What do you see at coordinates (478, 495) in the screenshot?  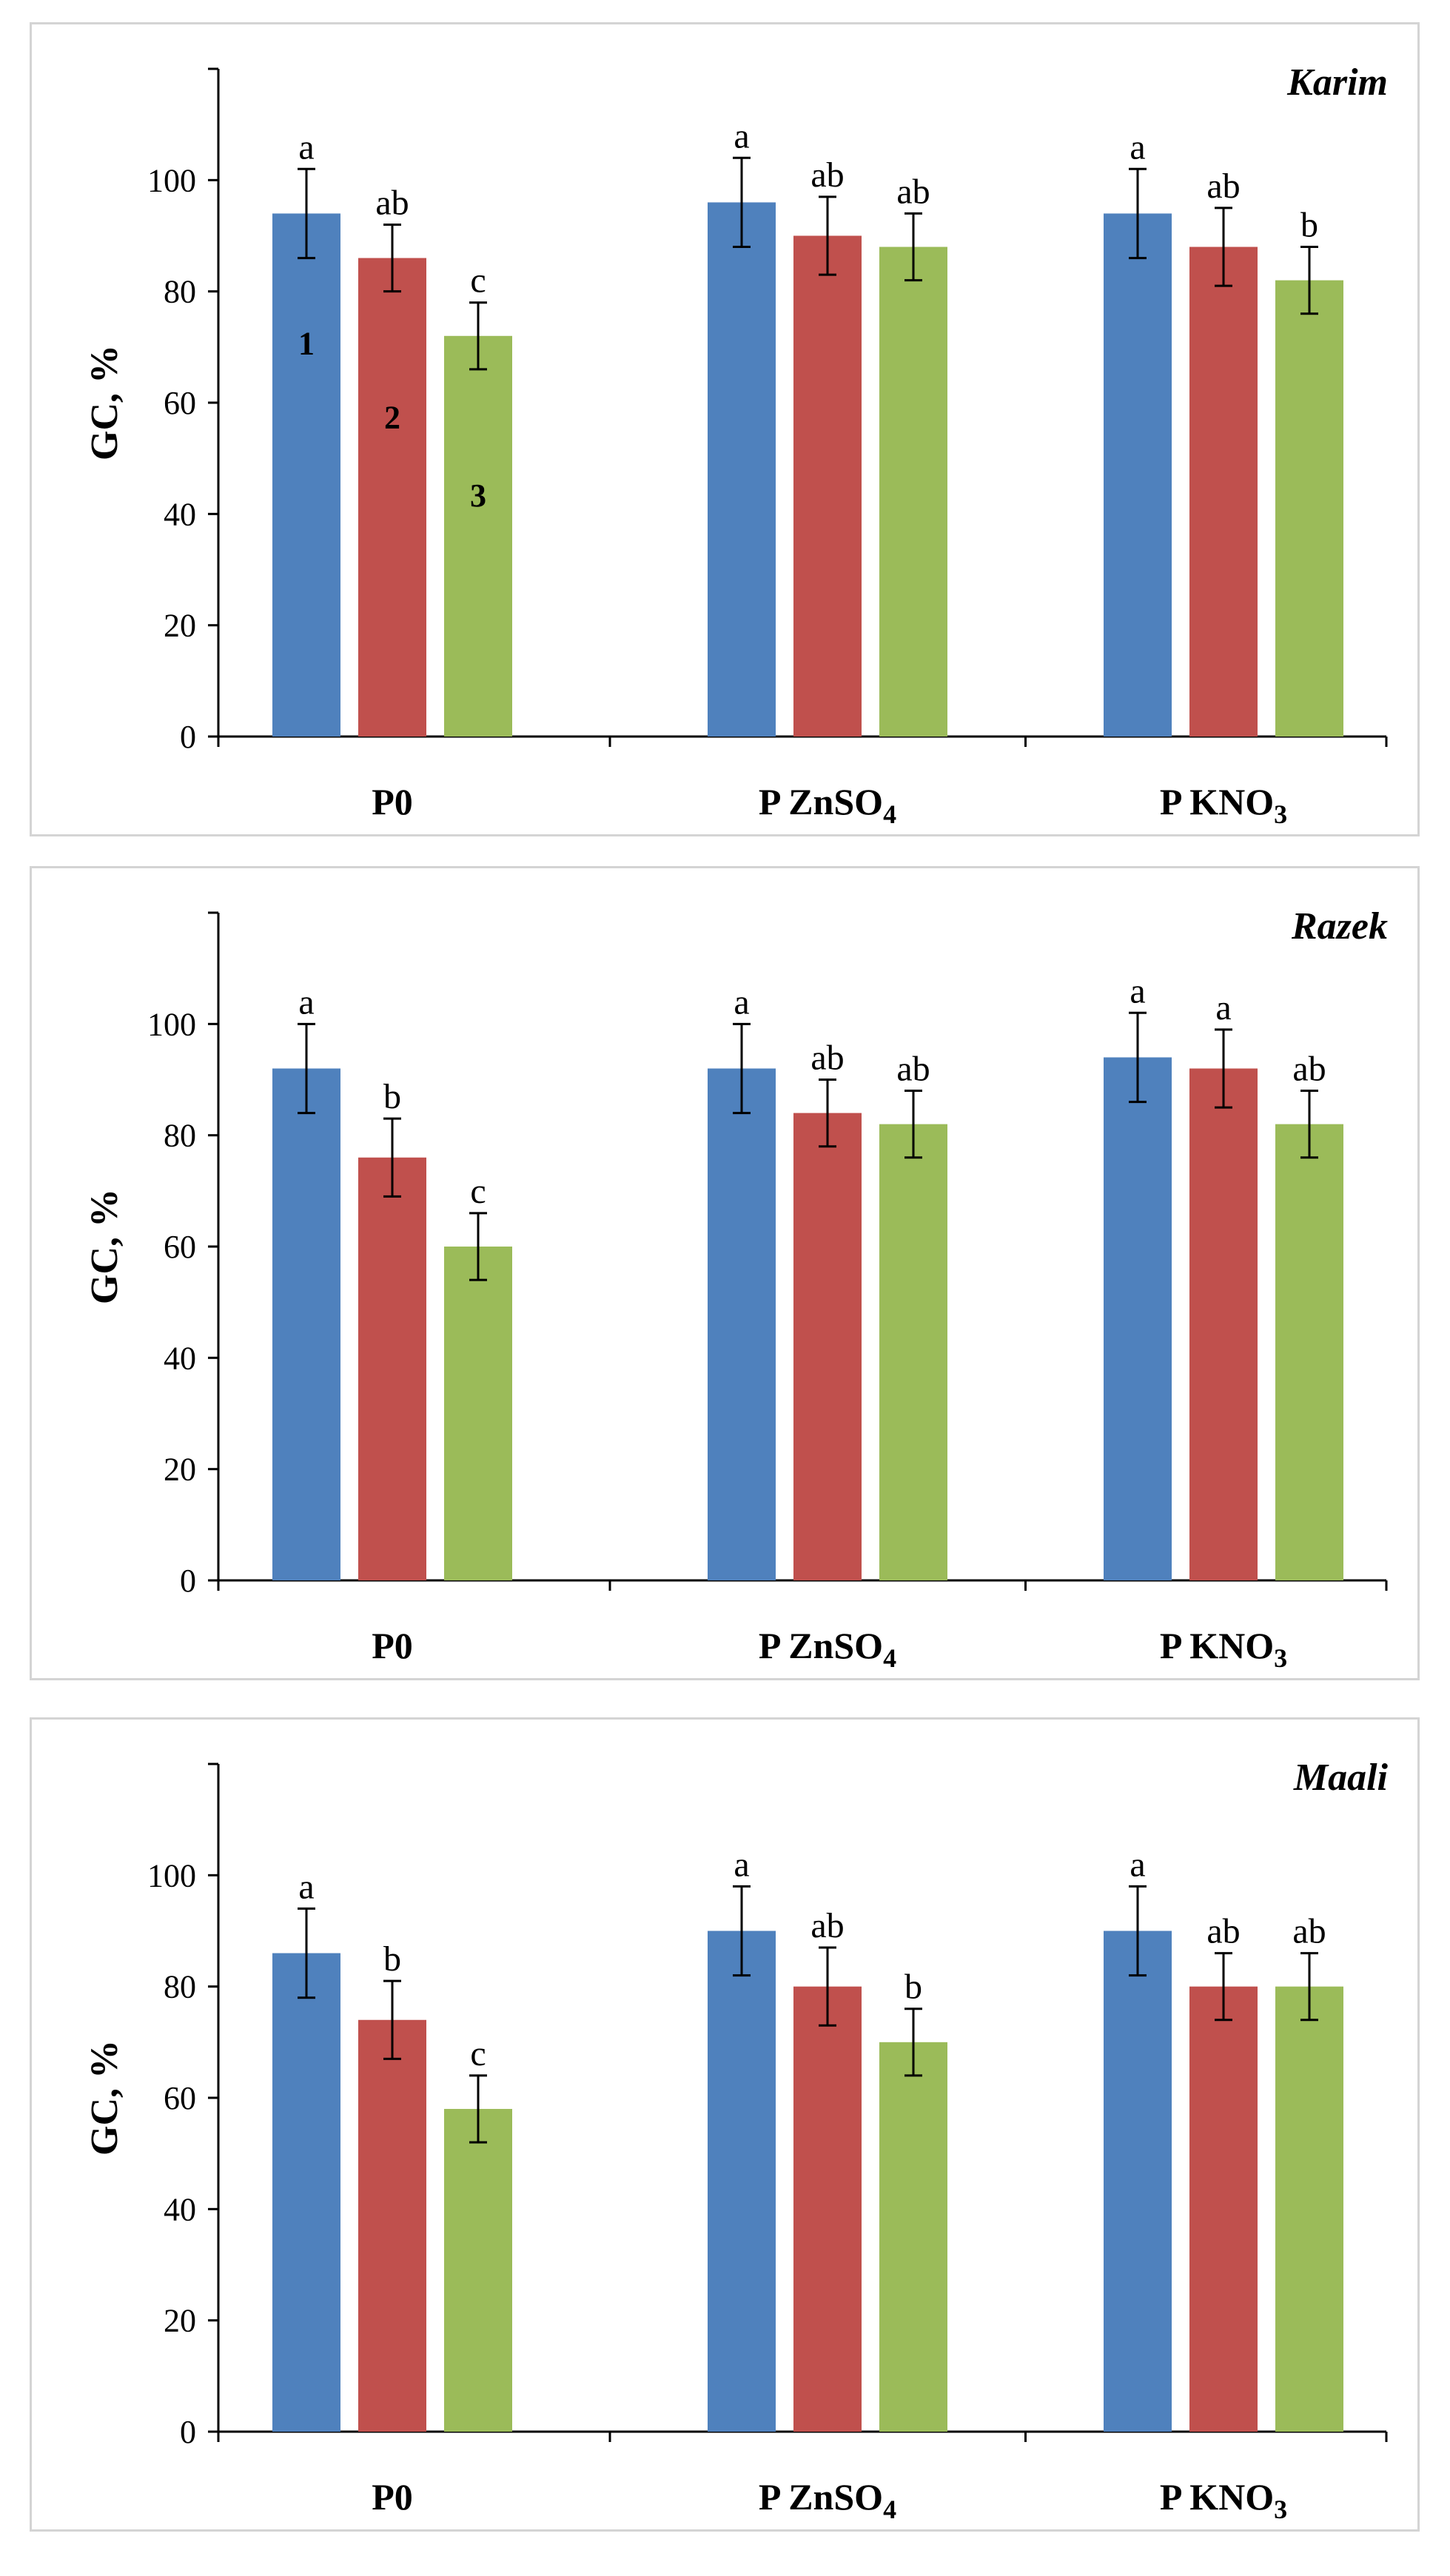 I see `bar-number-label: 3` at bounding box center [478, 495].